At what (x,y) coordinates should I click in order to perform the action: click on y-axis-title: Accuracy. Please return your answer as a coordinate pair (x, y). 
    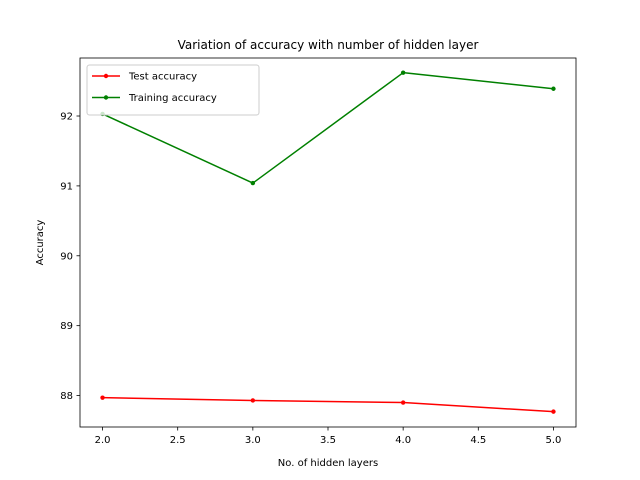
    Looking at the image, I should click on (40, 243).